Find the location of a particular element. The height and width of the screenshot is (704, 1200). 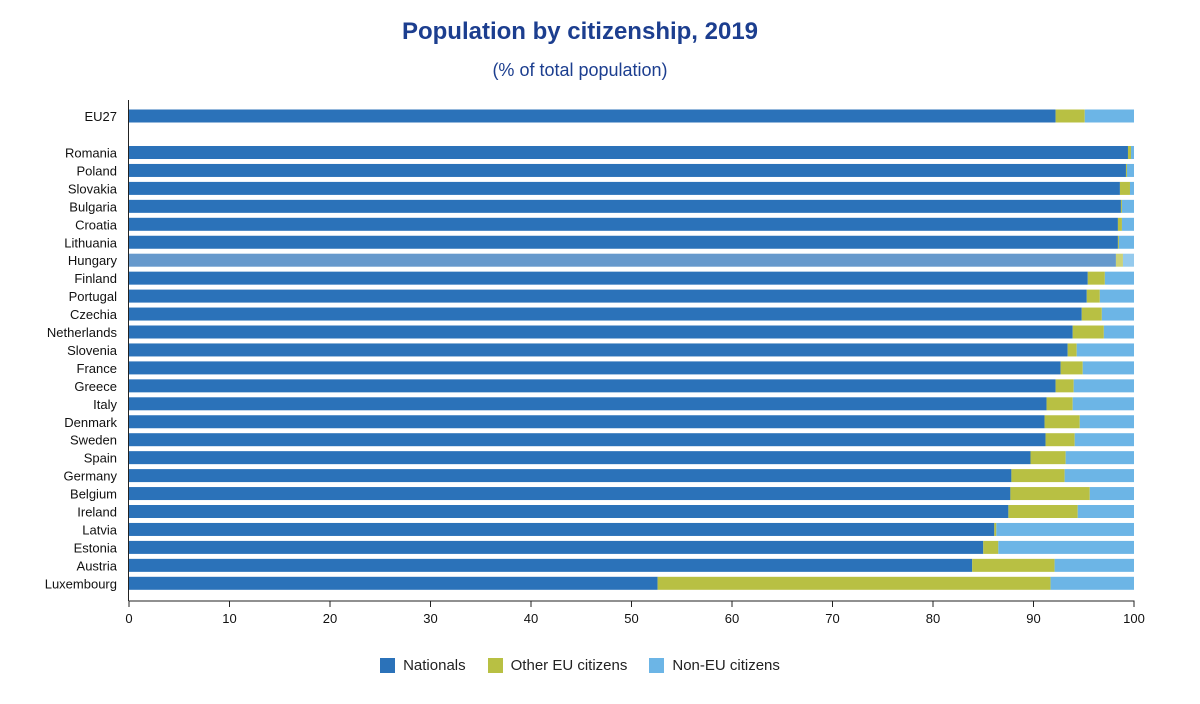

legend-item-nationals: Nationals is located at coordinates (423, 665).